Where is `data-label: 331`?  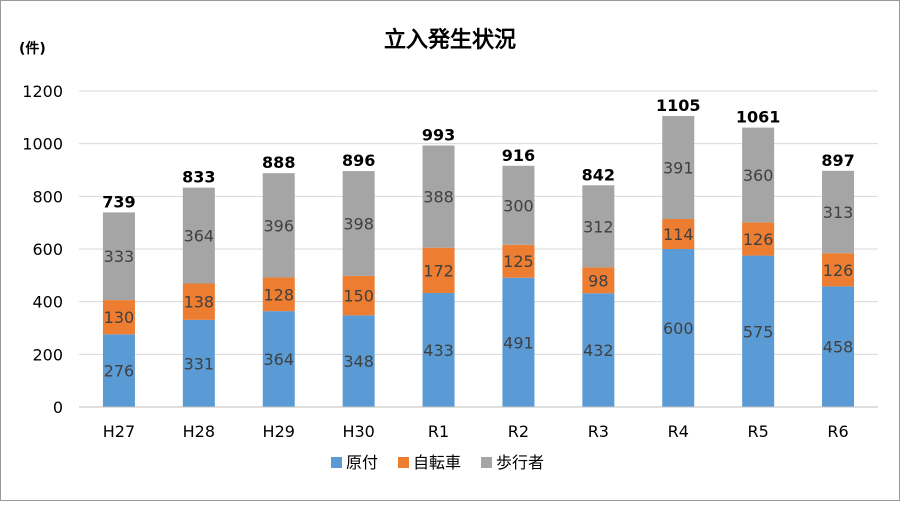 data-label: 331 is located at coordinates (199, 363).